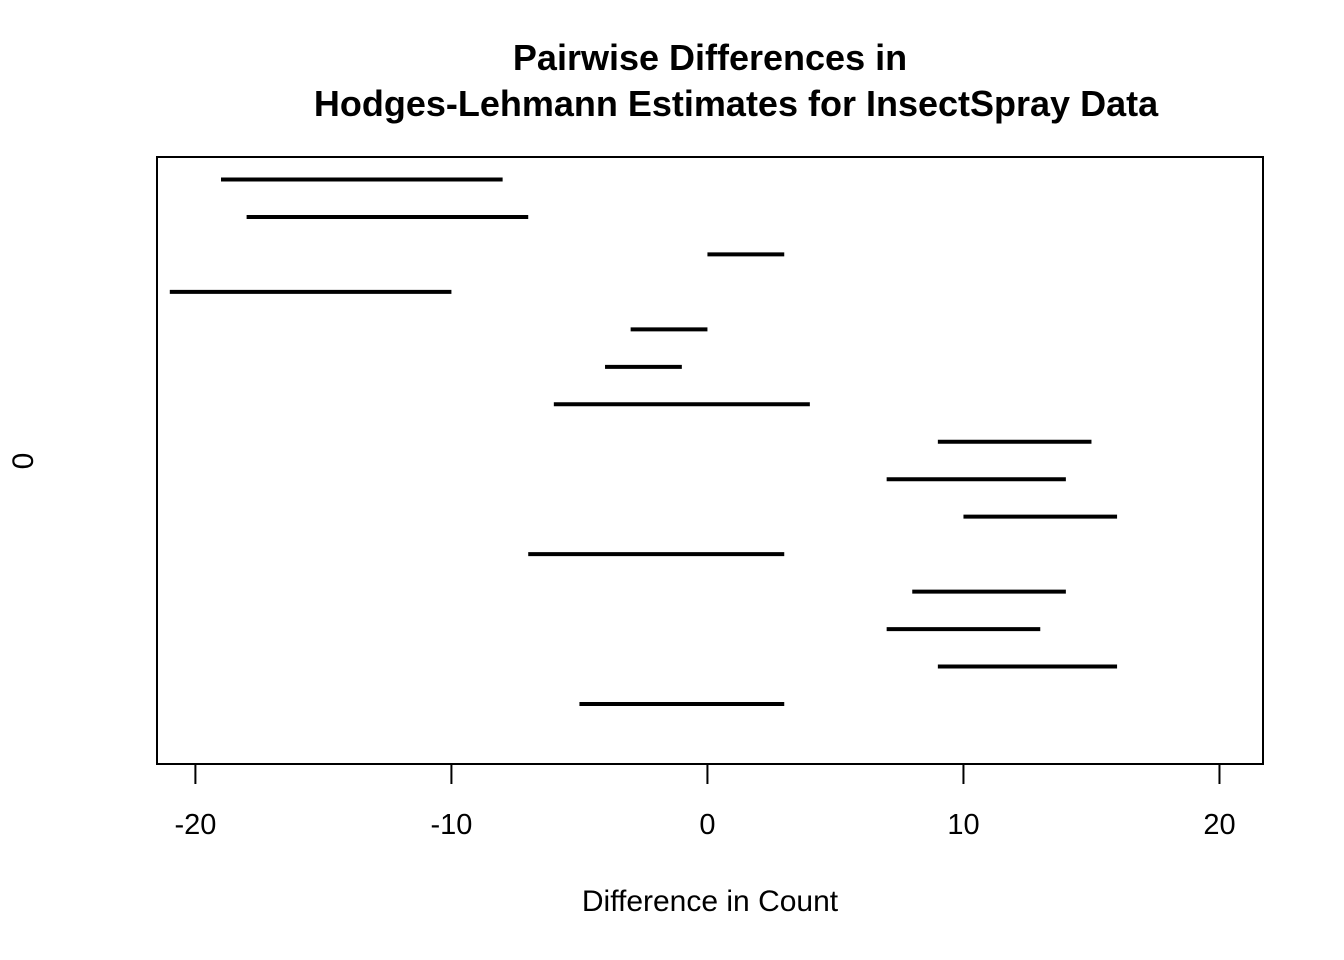 This screenshot has width=1344, height=960. What do you see at coordinates (710, 901) in the screenshot?
I see `x-axis-label: Difference in Count` at bounding box center [710, 901].